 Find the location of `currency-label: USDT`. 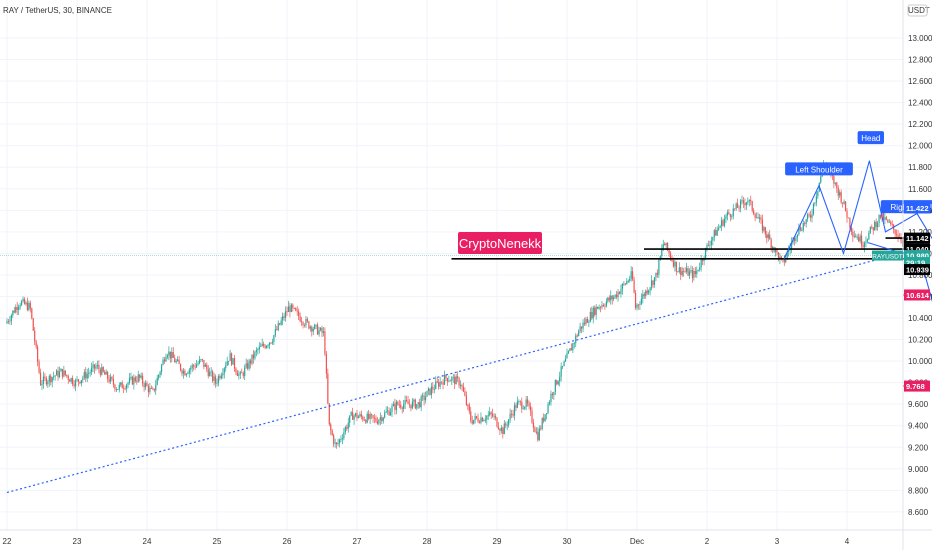

currency-label: USDT is located at coordinates (919, 10).